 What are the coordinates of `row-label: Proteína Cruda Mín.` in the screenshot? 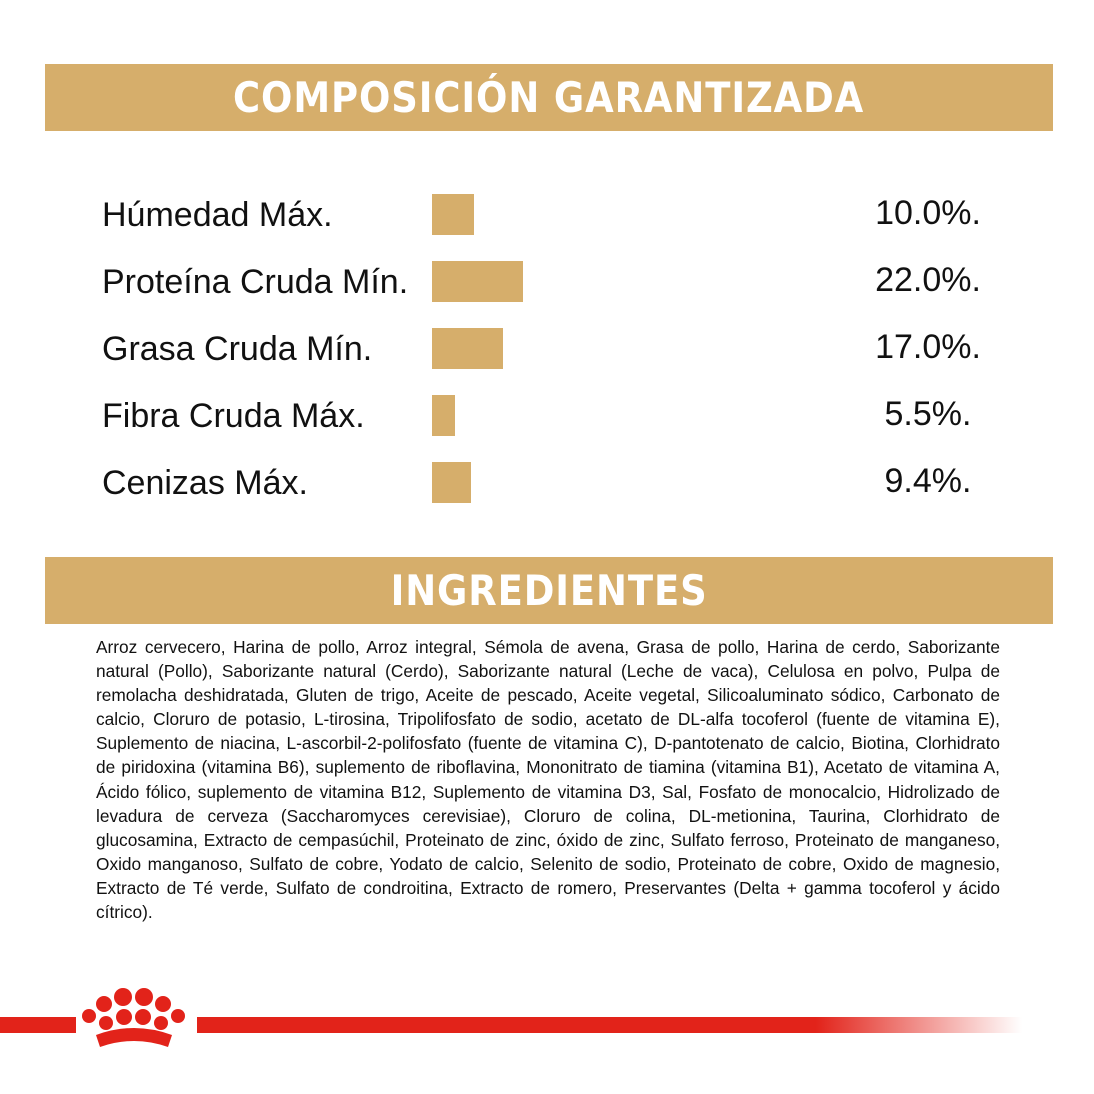 It's located at (255, 282).